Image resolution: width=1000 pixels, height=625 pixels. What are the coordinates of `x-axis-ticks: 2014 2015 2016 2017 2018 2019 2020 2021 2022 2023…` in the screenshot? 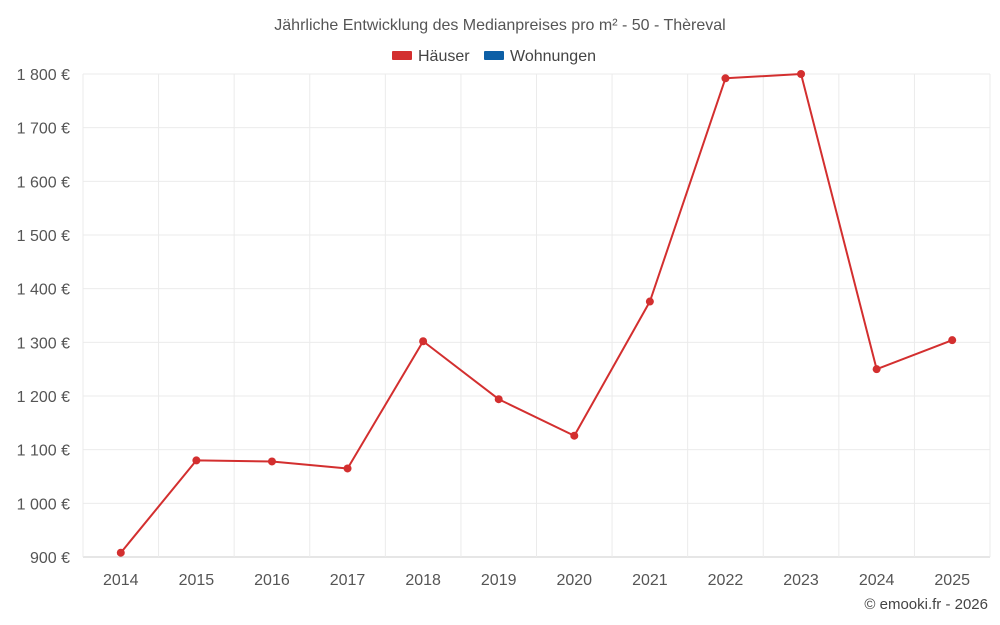 It's located at (536, 580).